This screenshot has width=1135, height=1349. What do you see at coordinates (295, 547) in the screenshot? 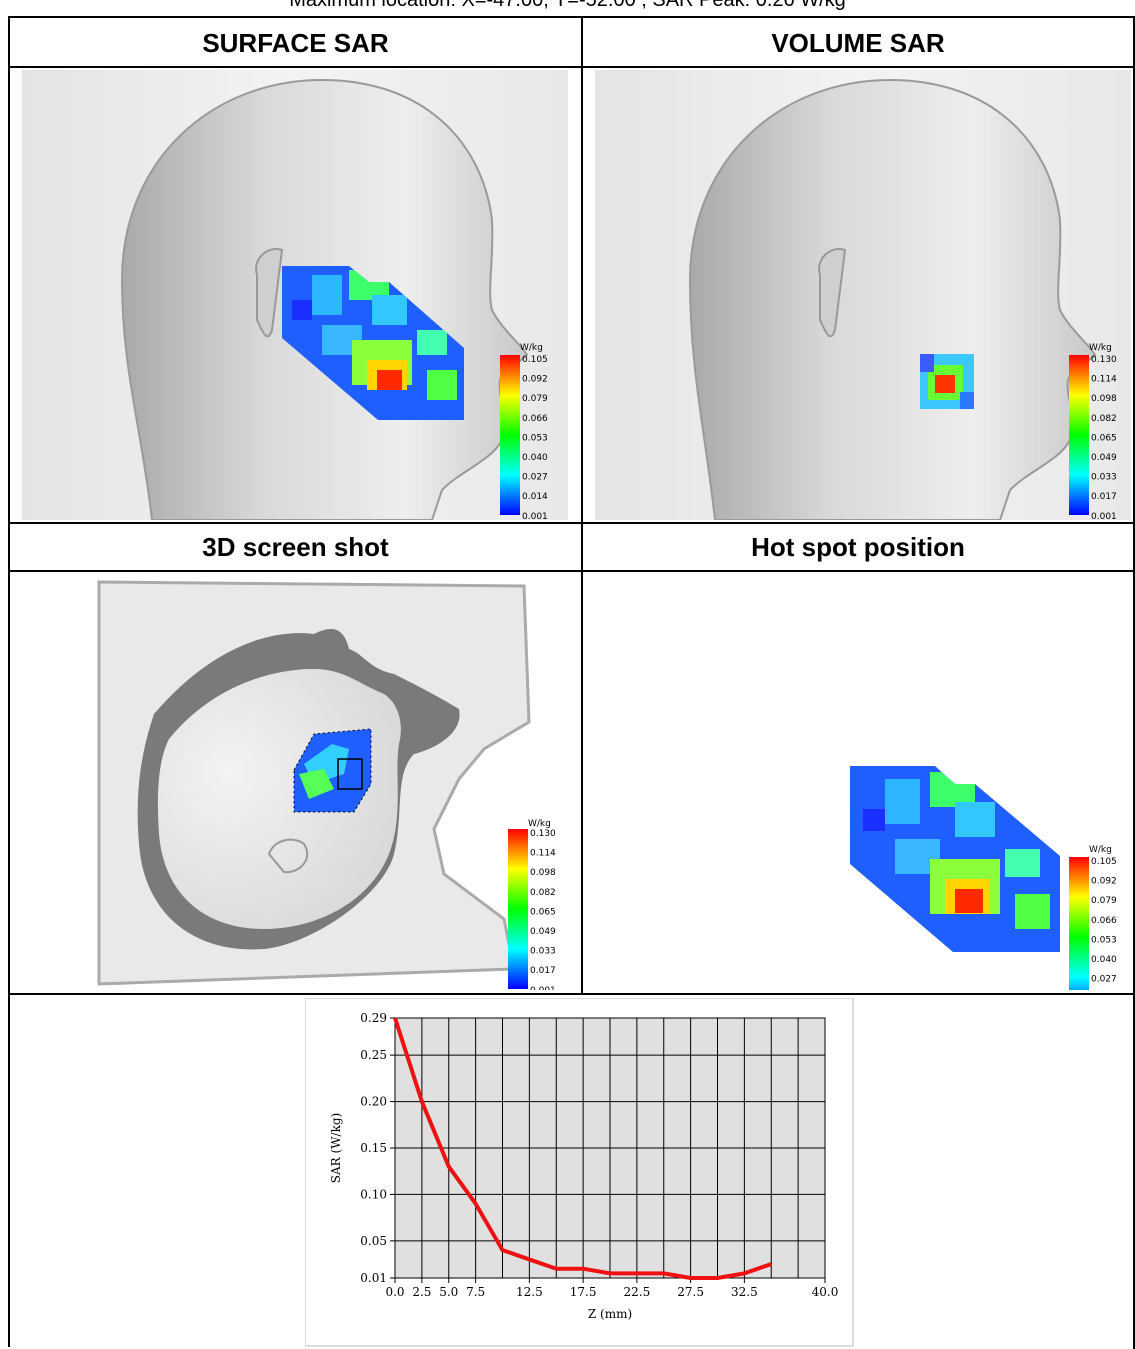
I see `screenshot-3d-header: 3D screen shot` at bounding box center [295, 547].